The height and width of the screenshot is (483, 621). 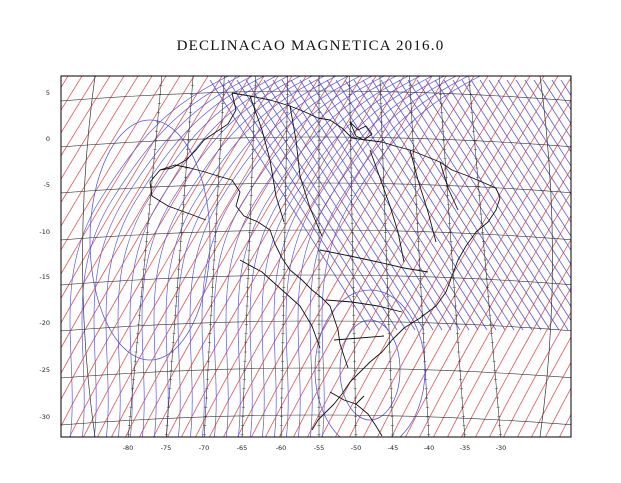 I want to click on bolivia-paraguay, so click(x=280, y=304).